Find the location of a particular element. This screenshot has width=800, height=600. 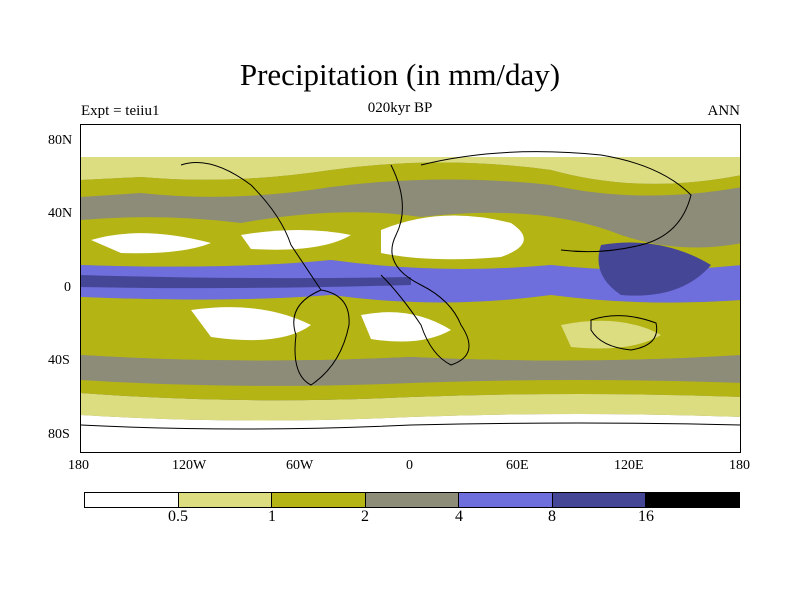

band-itcz-core is located at coordinates (246, 282).